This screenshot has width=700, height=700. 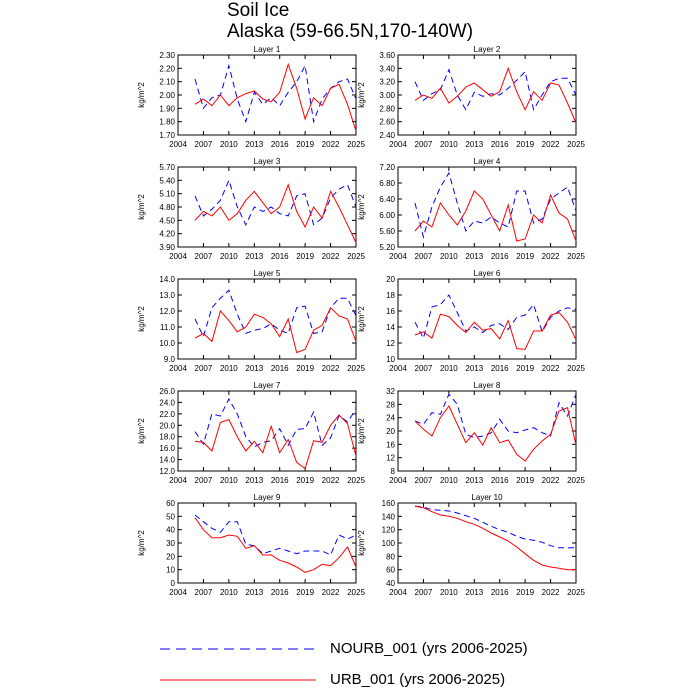 I want to click on y-tick-label: 20.0, so click(x=167, y=425).